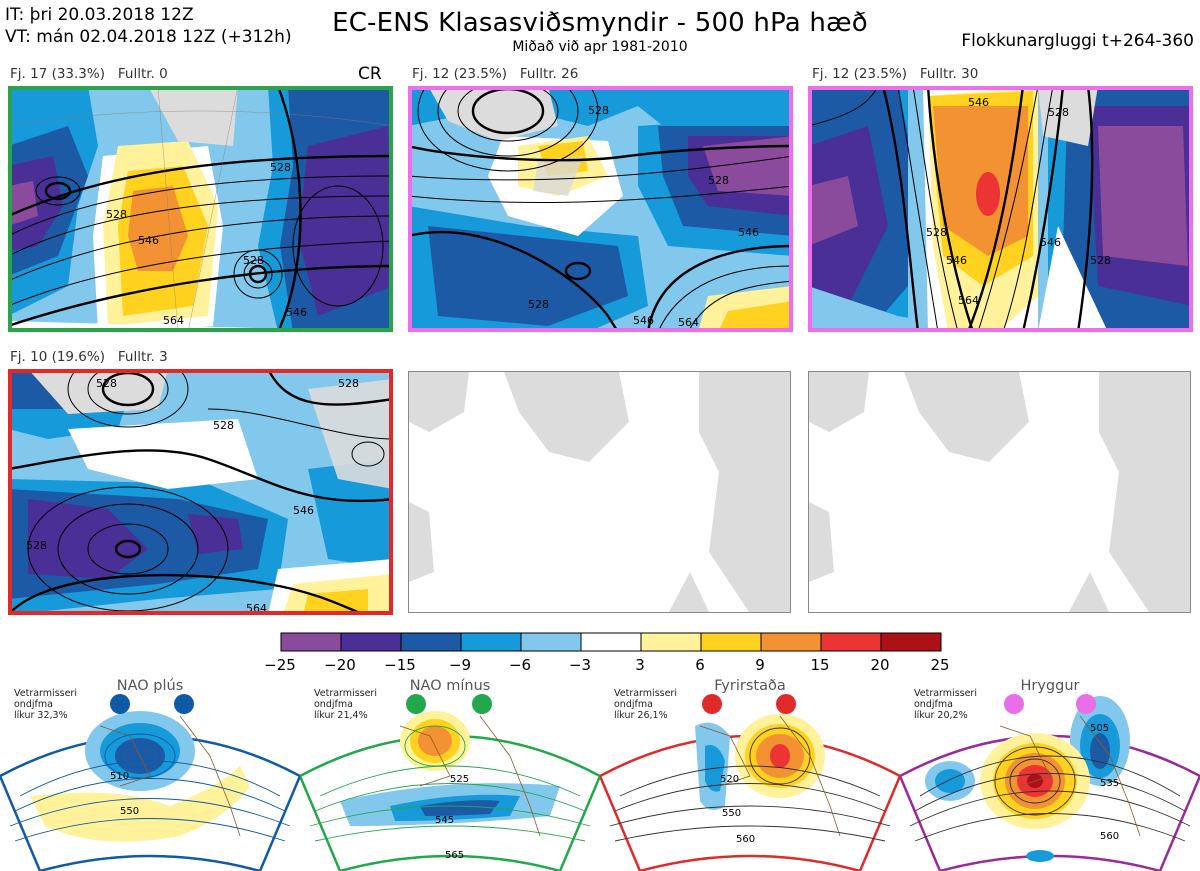  What do you see at coordinates (640, 665) in the screenshot?
I see `colorbar-tick-label: 3` at bounding box center [640, 665].